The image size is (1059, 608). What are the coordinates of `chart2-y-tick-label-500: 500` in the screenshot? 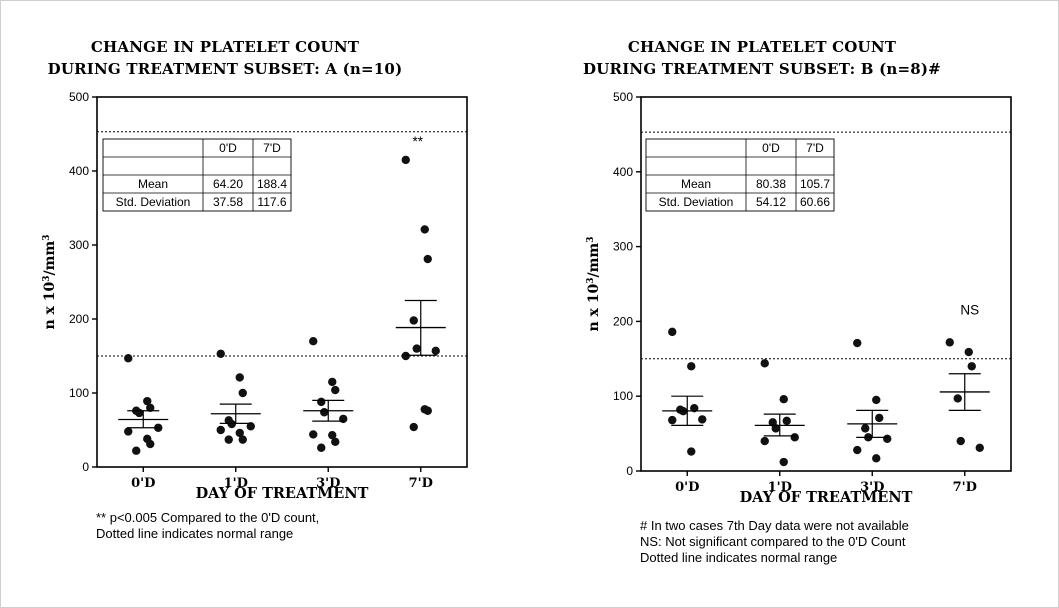 It's located at (623, 97).